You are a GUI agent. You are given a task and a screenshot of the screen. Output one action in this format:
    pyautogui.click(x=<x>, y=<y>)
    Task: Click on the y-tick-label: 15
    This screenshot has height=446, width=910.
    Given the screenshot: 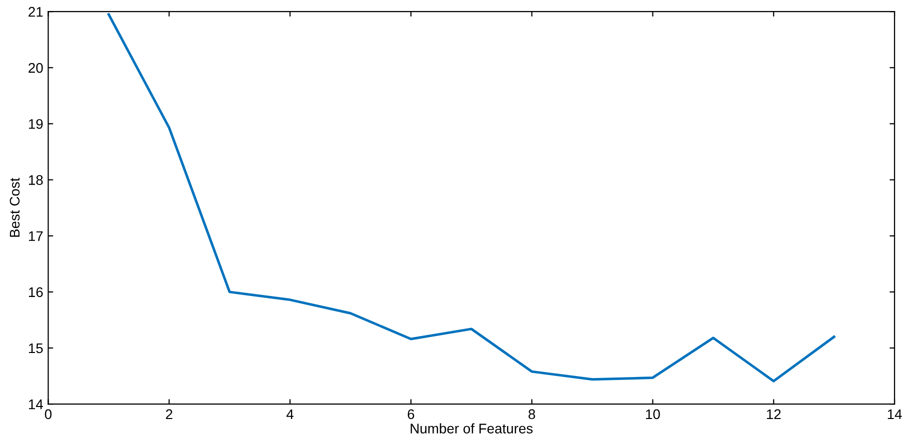 What is the action you would take?
    pyautogui.click(x=35, y=348)
    